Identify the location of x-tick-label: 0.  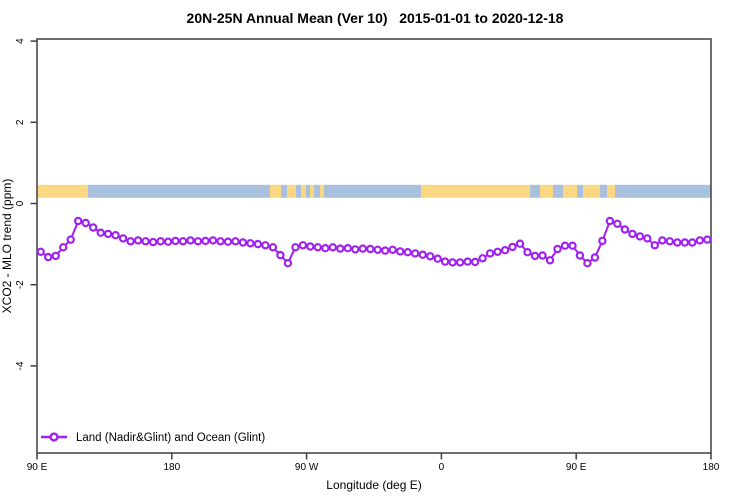
(442, 467).